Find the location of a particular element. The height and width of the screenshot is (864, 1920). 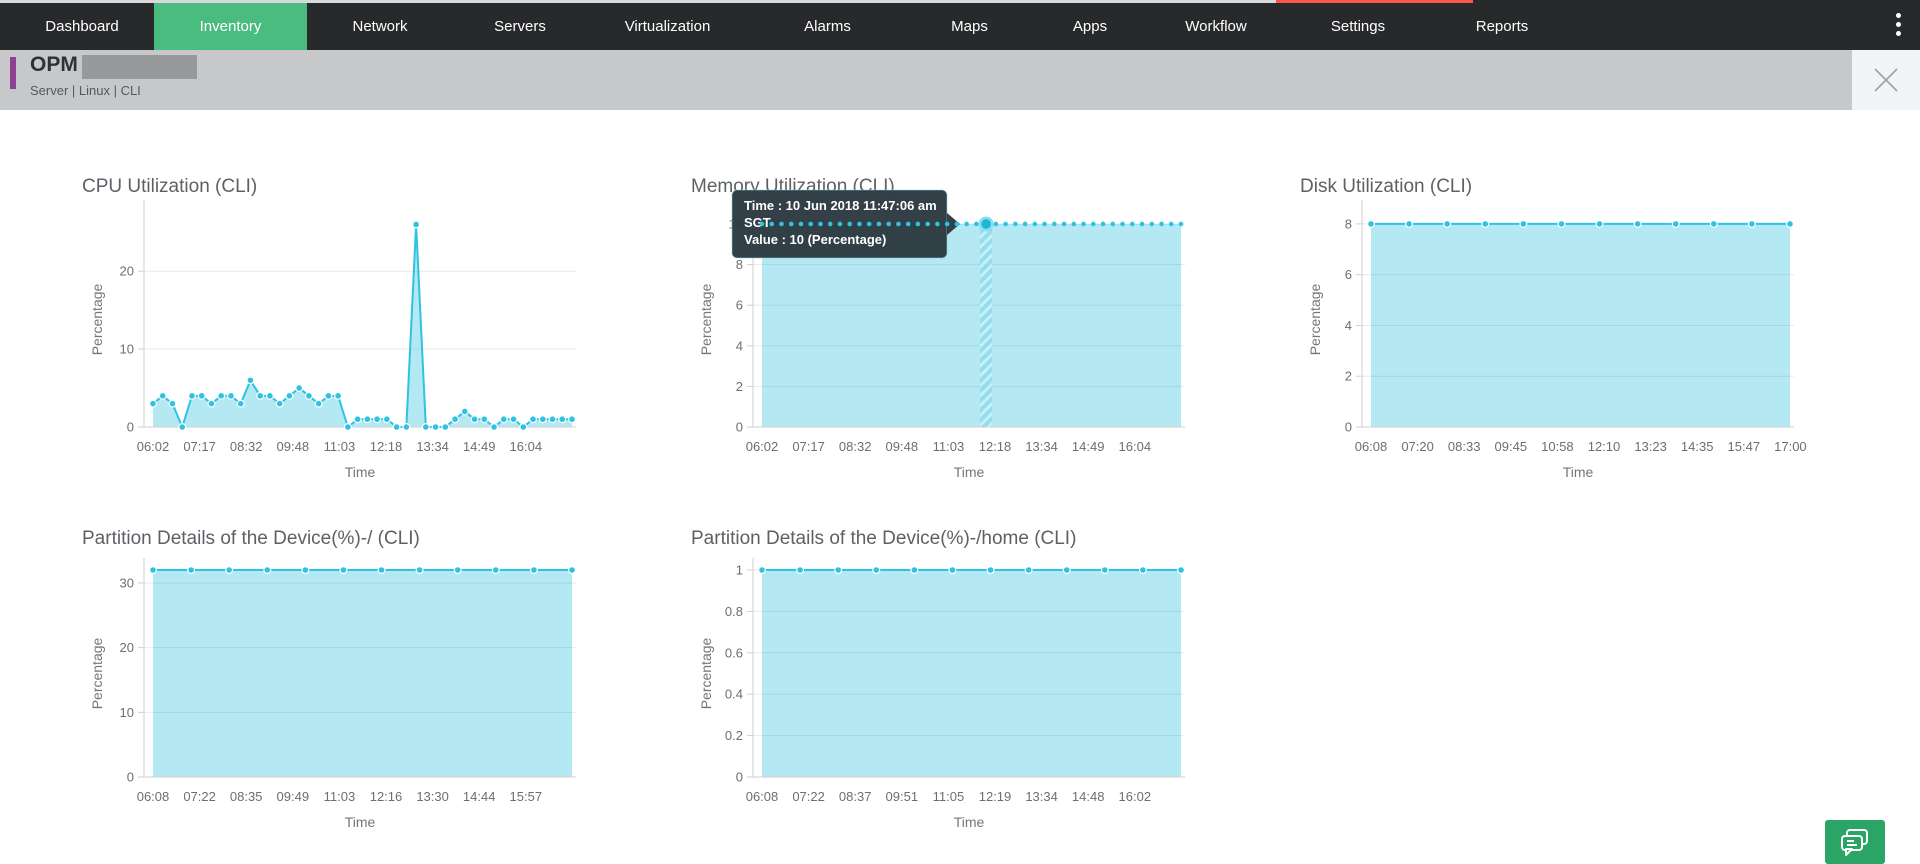

nav-item-workflow: Workflow is located at coordinates (1216, 26).